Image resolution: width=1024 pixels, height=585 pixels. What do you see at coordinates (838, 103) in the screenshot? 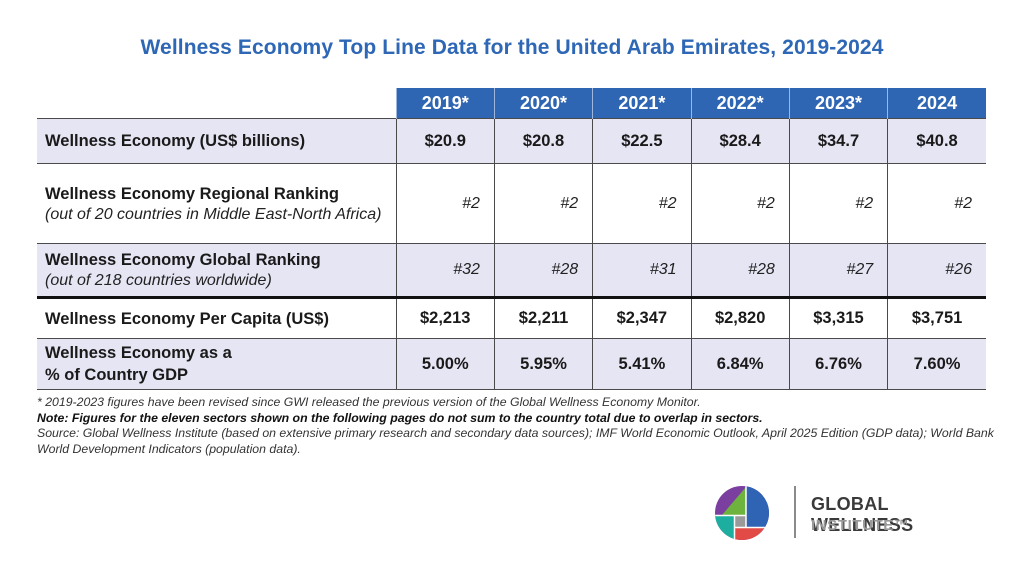
I see `year-header: 2023*` at bounding box center [838, 103].